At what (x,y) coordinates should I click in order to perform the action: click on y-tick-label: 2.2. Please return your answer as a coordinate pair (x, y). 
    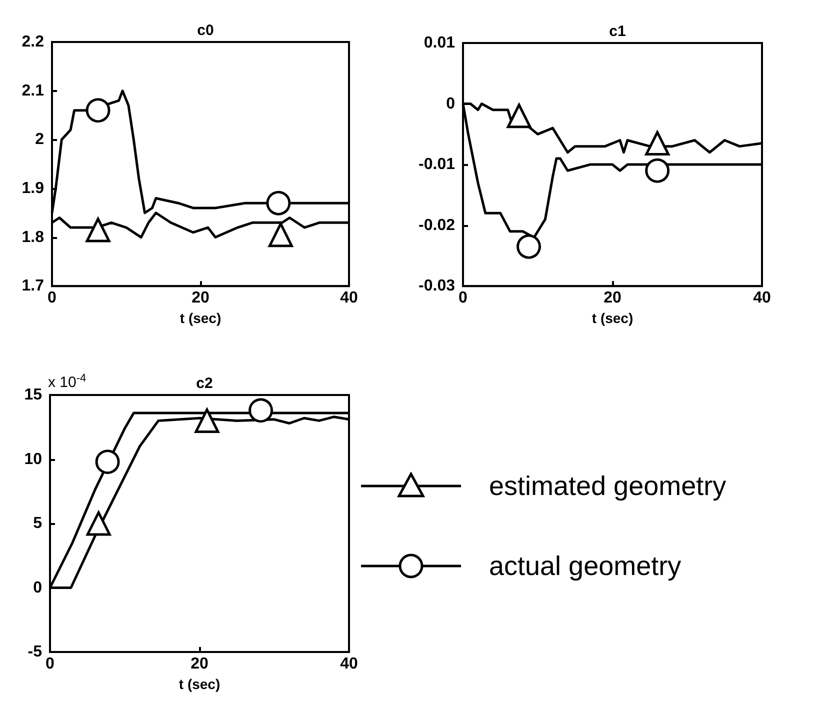
    Looking at the image, I should click on (33, 42).